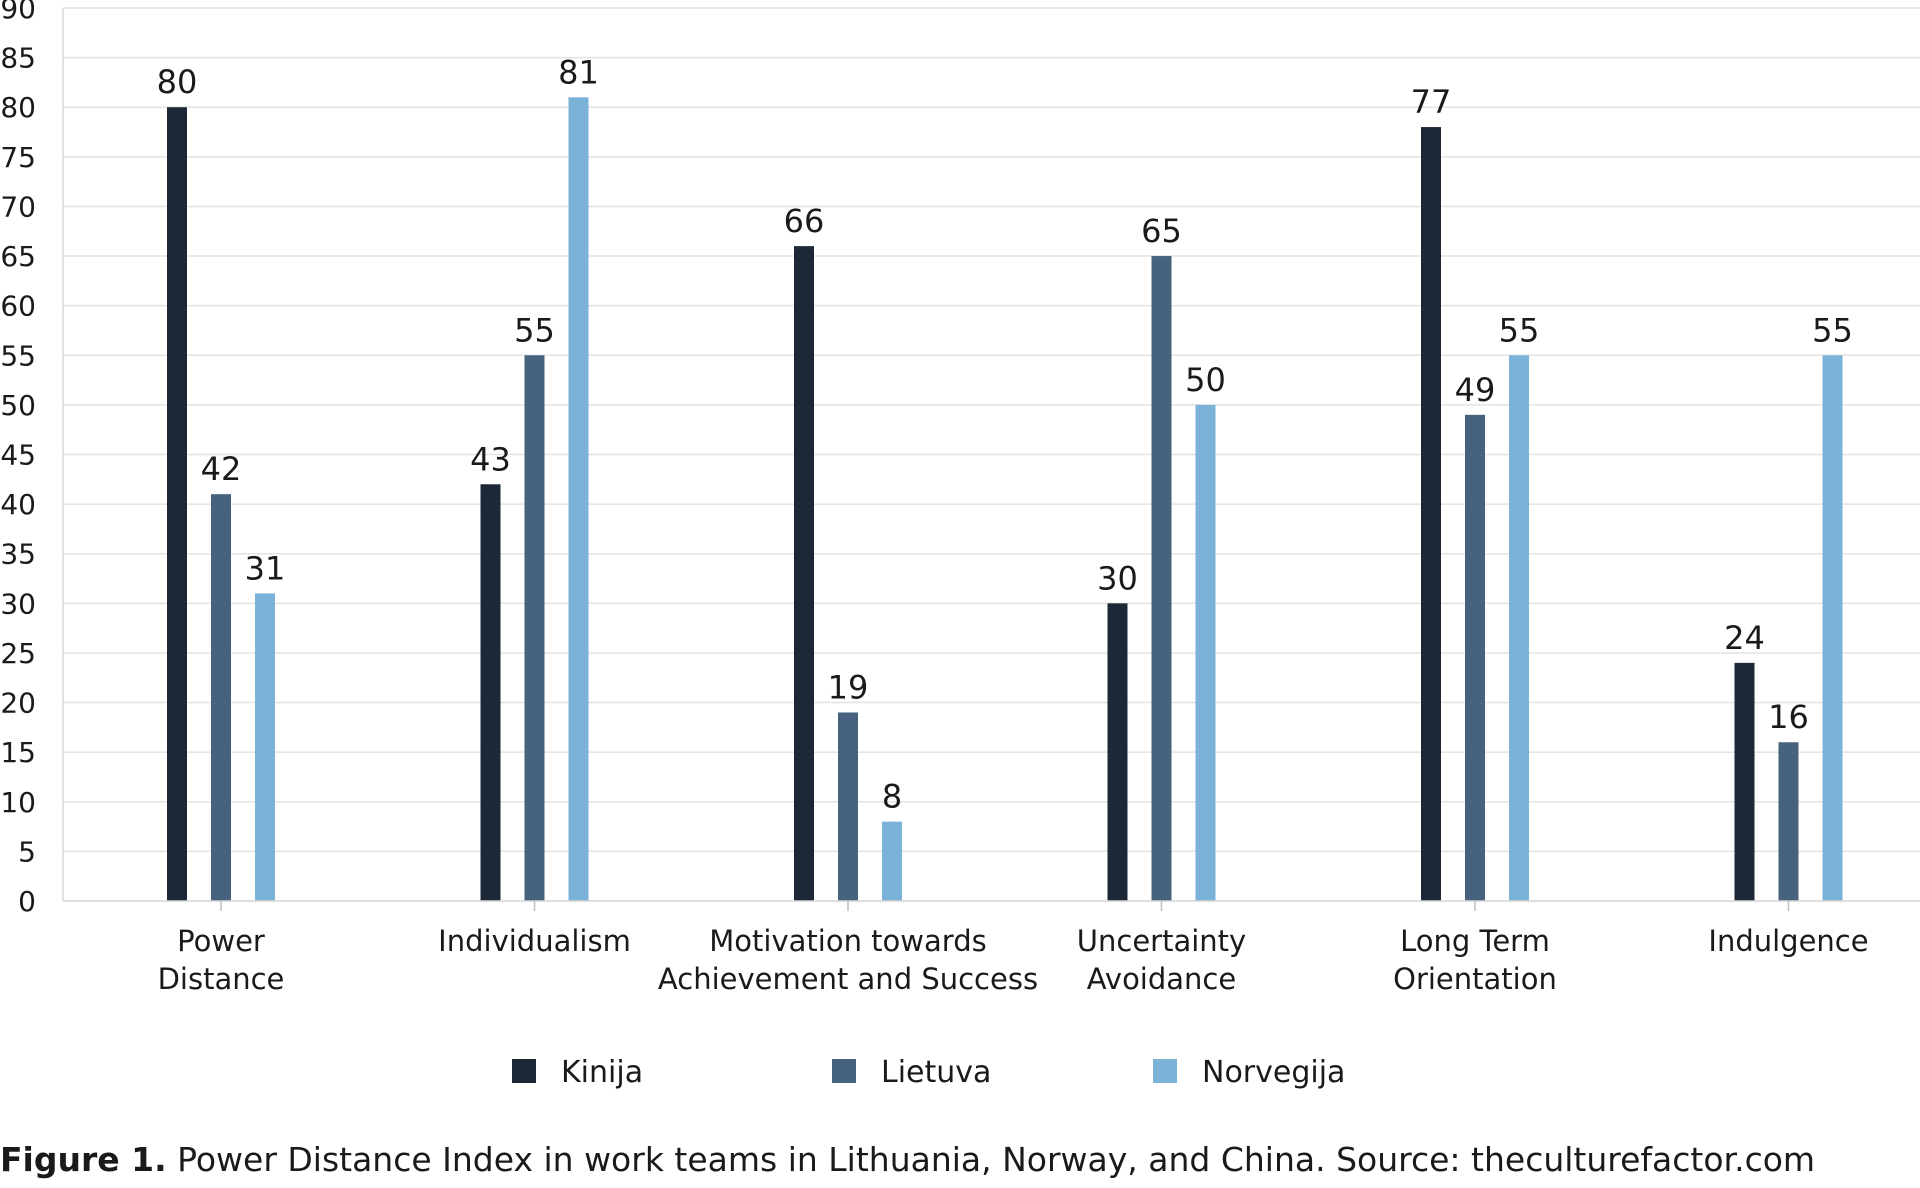 This screenshot has height=1188, width=1920. What do you see at coordinates (27, 901) in the screenshot?
I see `y-tick-label: 0` at bounding box center [27, 901].